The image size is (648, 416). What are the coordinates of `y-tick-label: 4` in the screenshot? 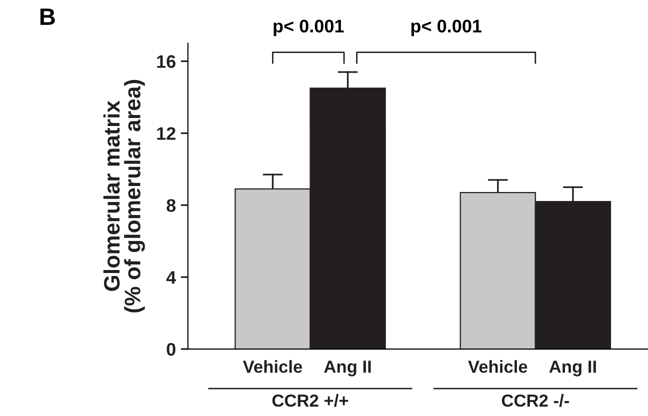 It's located at (171, 277).